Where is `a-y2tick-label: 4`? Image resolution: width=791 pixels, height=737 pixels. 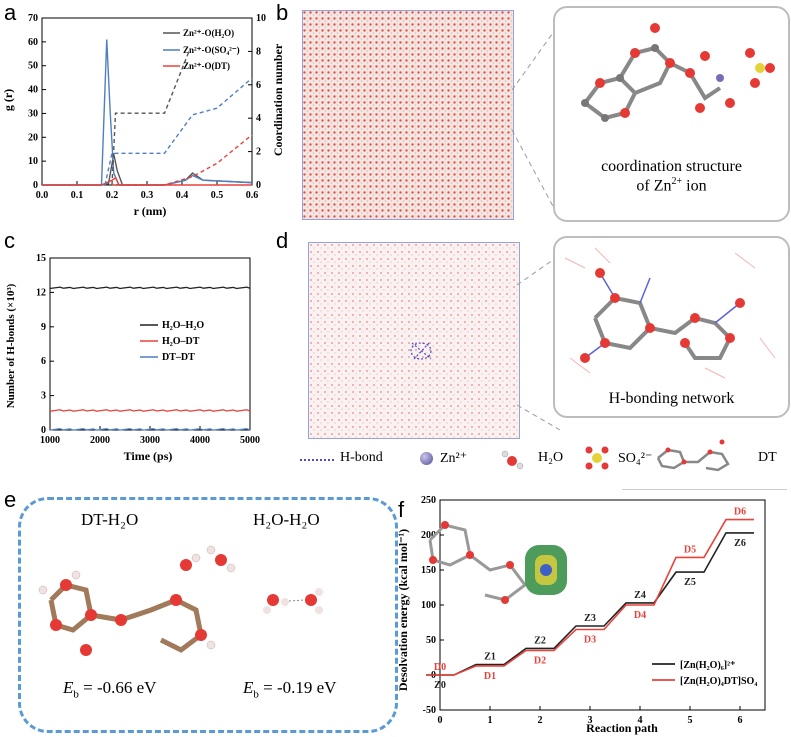
a-y2tick-label: 4 is located at coordinates (258, 118).